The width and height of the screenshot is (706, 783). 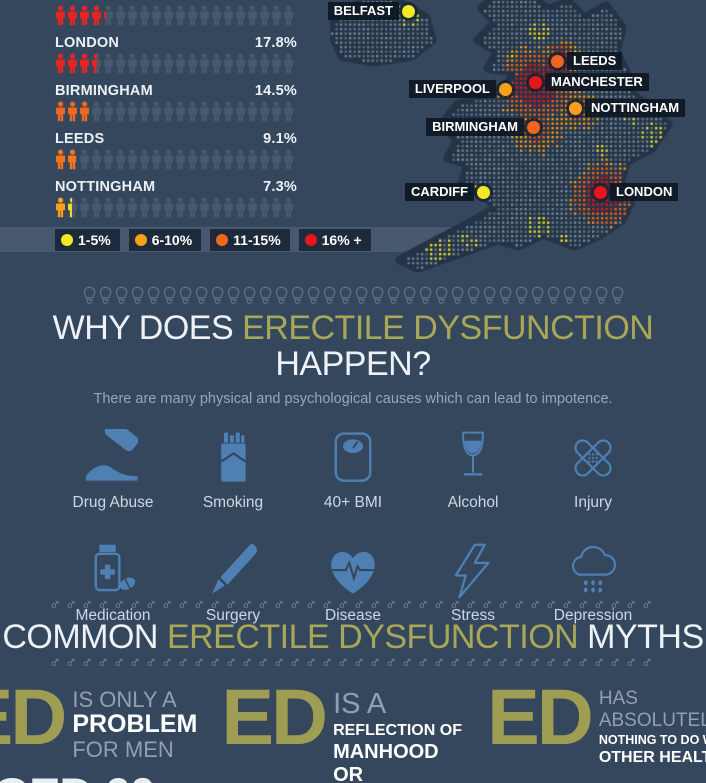 What do you see at coordinates (593, 456) in the screenshot?
I see `bandage-icon` at bounding box center [593, 456].